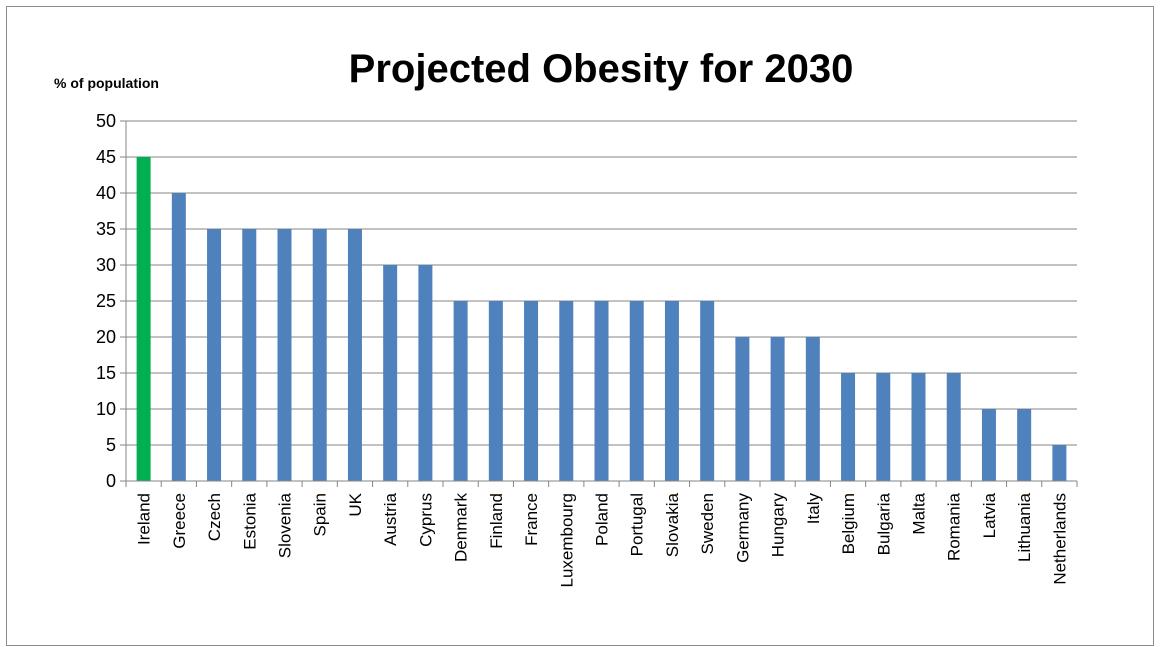 This screenshot has height=647, width=1165. I want to click on bar-sweden, so click(707, 391).